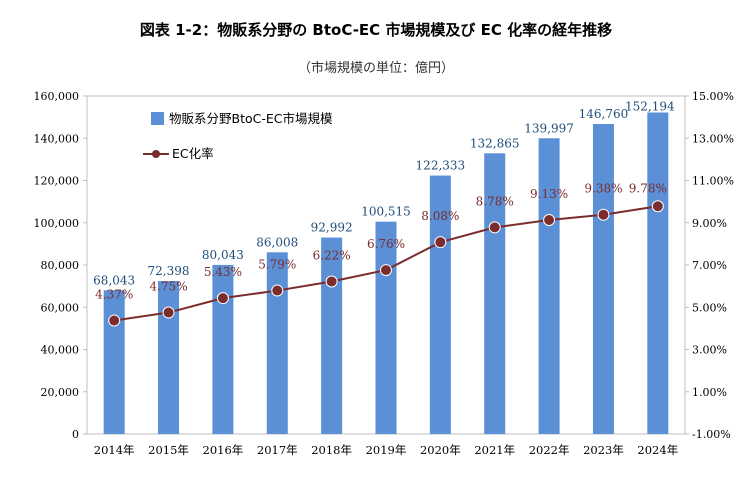 The height and width of the screenshot is (486, 753). Describe the element at coordinates (57, 181) in the screenshot. I see `left-axis-tick-label: 120,000` at that location.